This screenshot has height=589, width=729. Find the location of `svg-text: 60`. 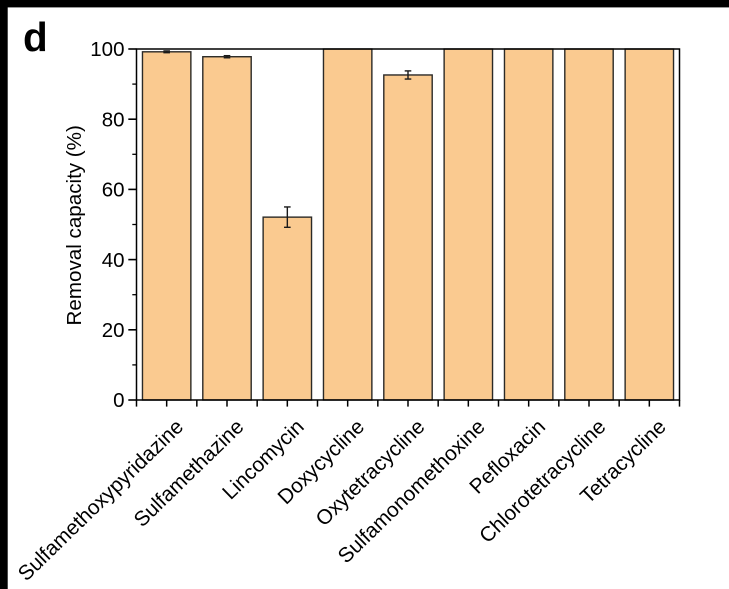

svg-text: 60 is located at coordinates (113, 190).